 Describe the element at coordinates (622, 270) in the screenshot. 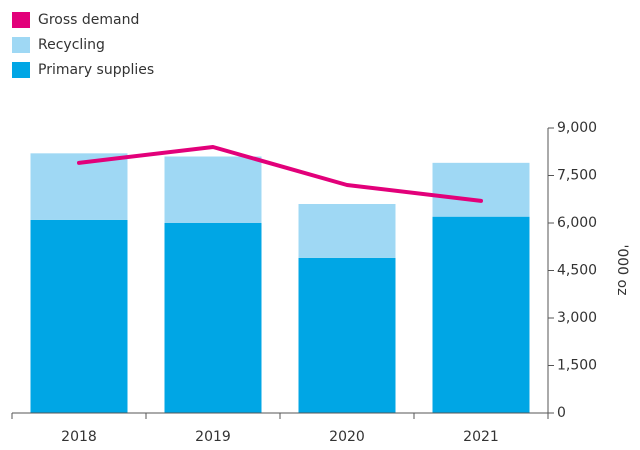

I see `y-axis-label: '000 oz` at that location.